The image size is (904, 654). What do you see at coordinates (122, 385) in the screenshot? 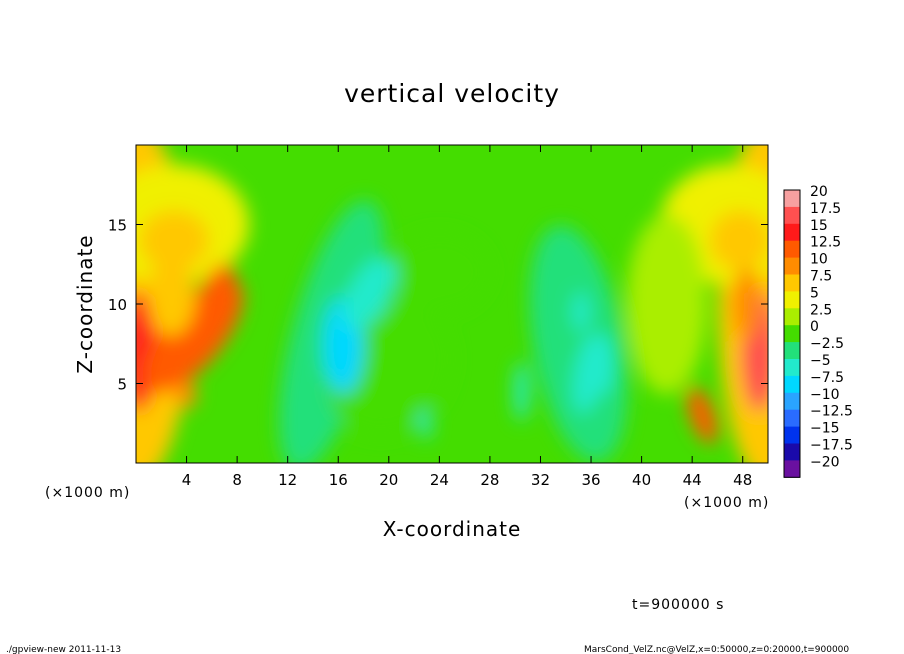
I see `y-tick-label: 5` at bounding box center [122, 385].